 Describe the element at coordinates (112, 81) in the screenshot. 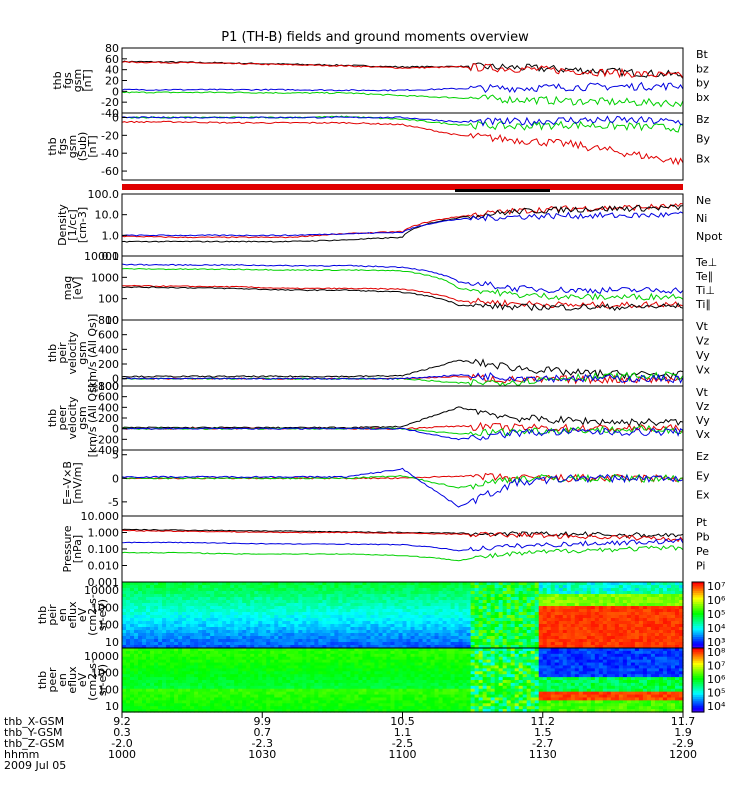

I see `tick-label: 20` at that location.